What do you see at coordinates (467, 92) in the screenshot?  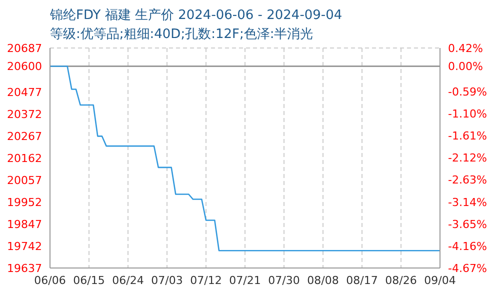 I see `y2-tick-label: -0.59%` at bounding box center [467, 92].